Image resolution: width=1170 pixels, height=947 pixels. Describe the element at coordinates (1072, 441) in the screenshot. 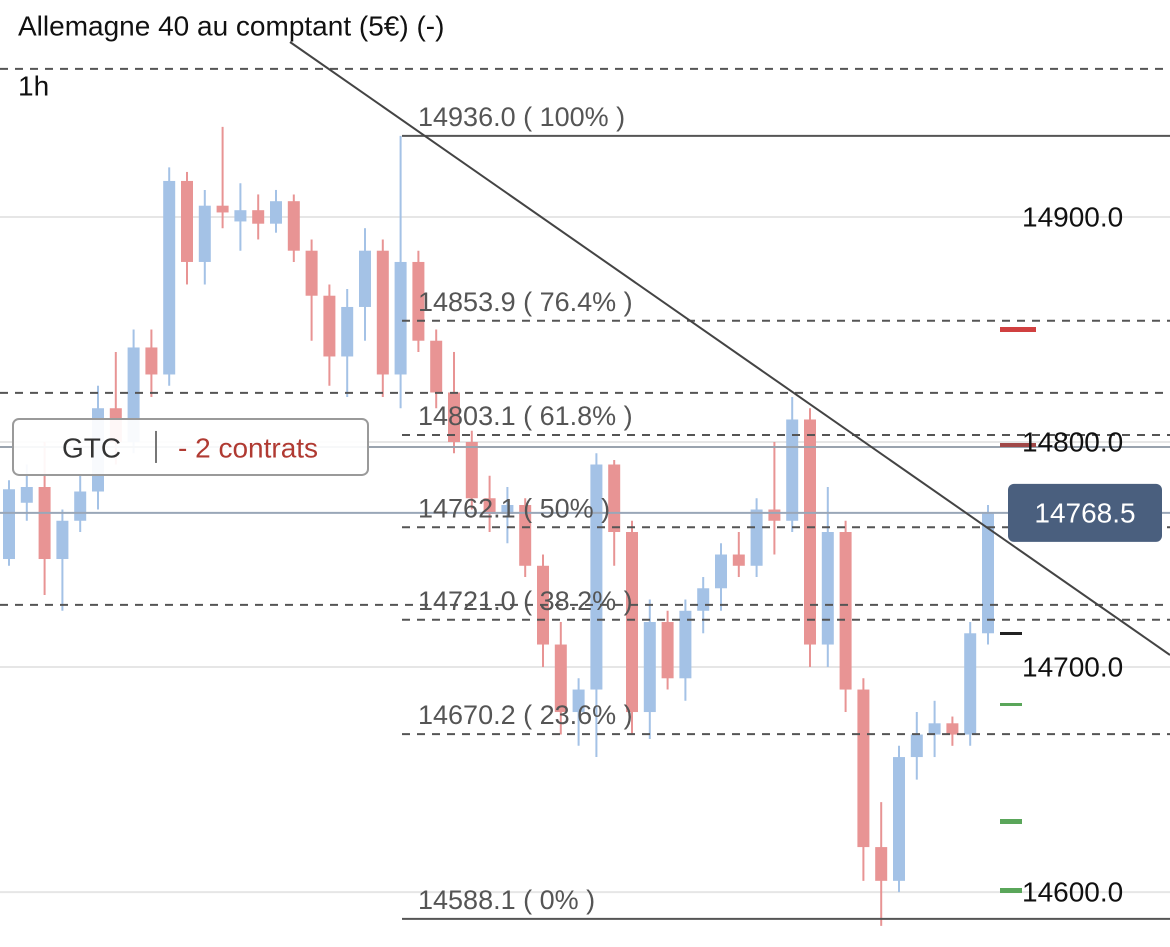

I see `y-tick-label: 14800.0` at that location.